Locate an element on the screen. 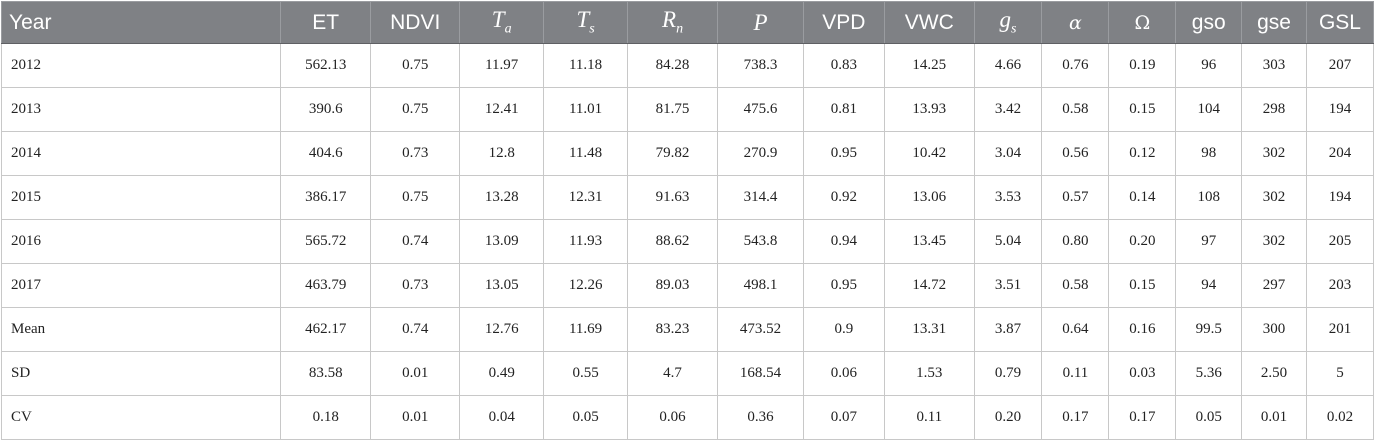 The image size is (1375, 444). table-cell-vwc: 13.45 is located at coordinates (929, 241).